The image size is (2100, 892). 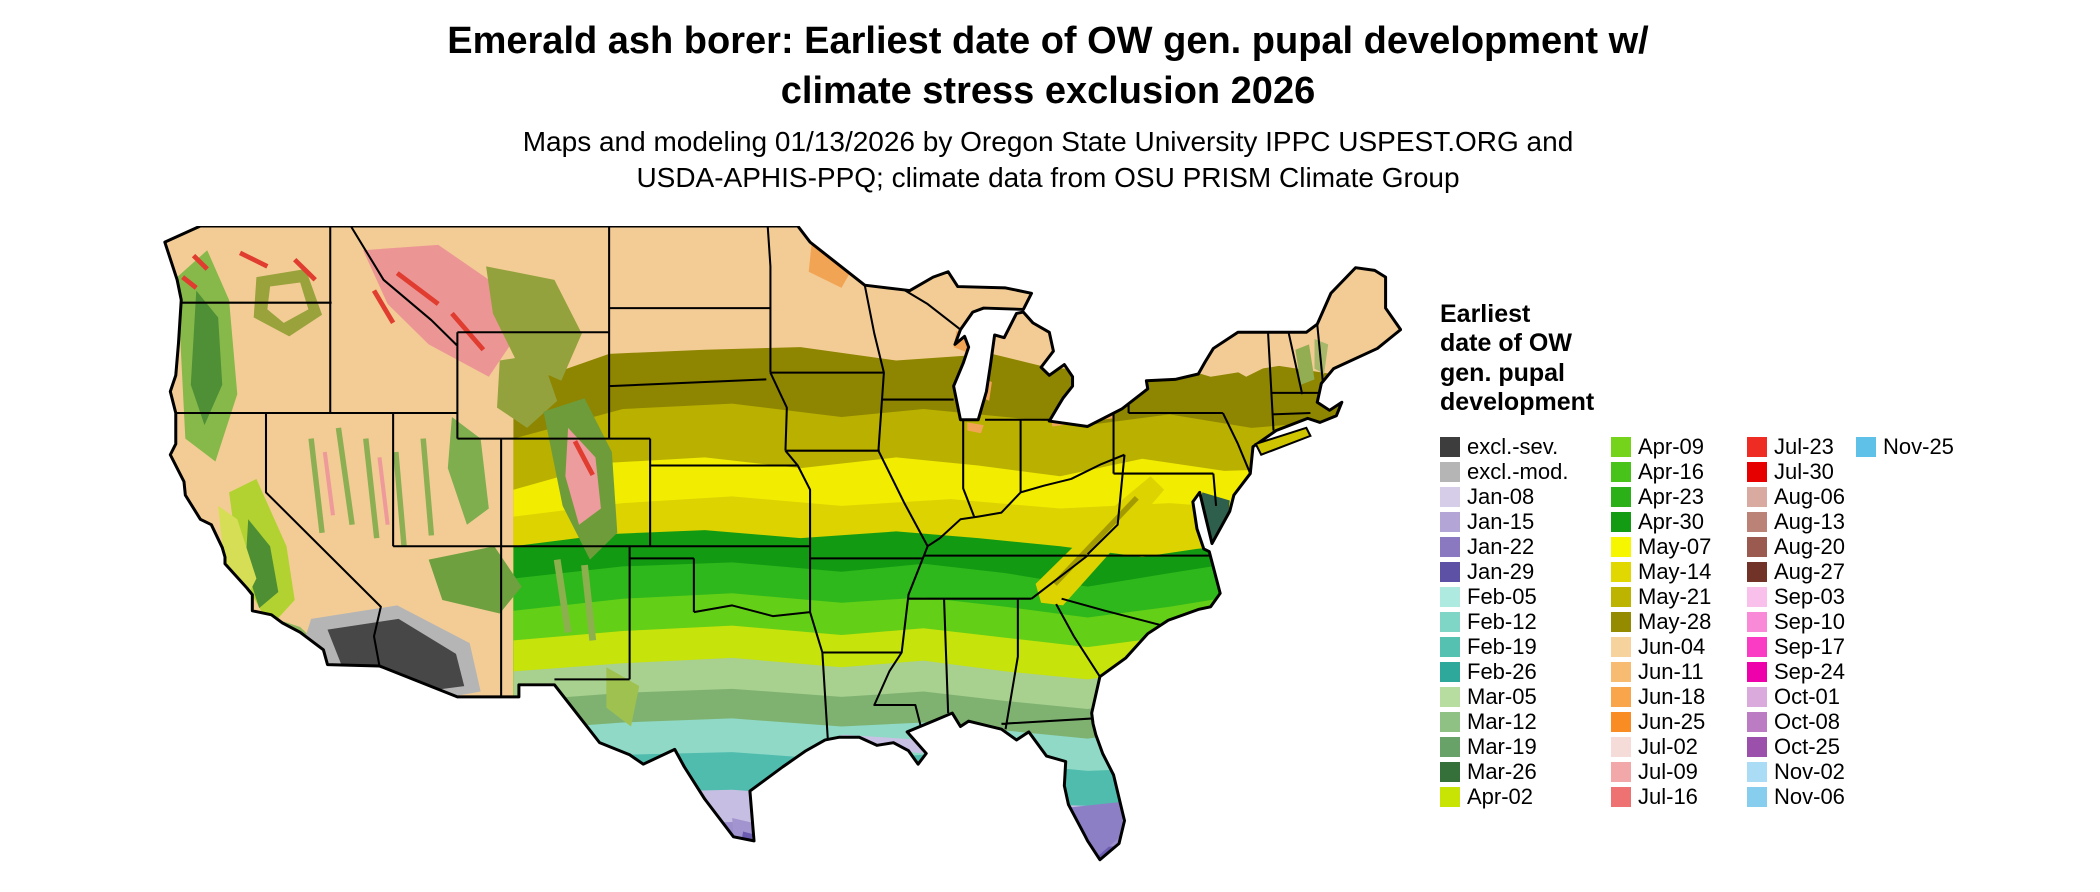 I want to click on legend-label: Jun-04, so click(x=1672, y=646).